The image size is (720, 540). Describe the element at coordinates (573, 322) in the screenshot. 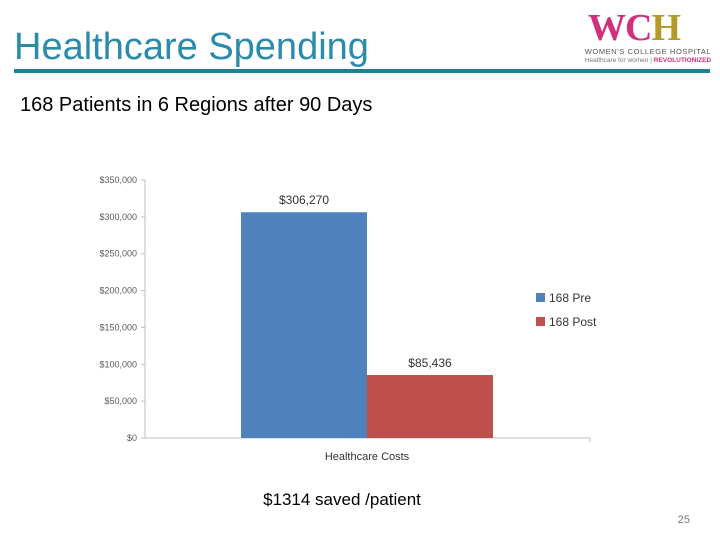

I see `legend-label: 168 Post` at that location.